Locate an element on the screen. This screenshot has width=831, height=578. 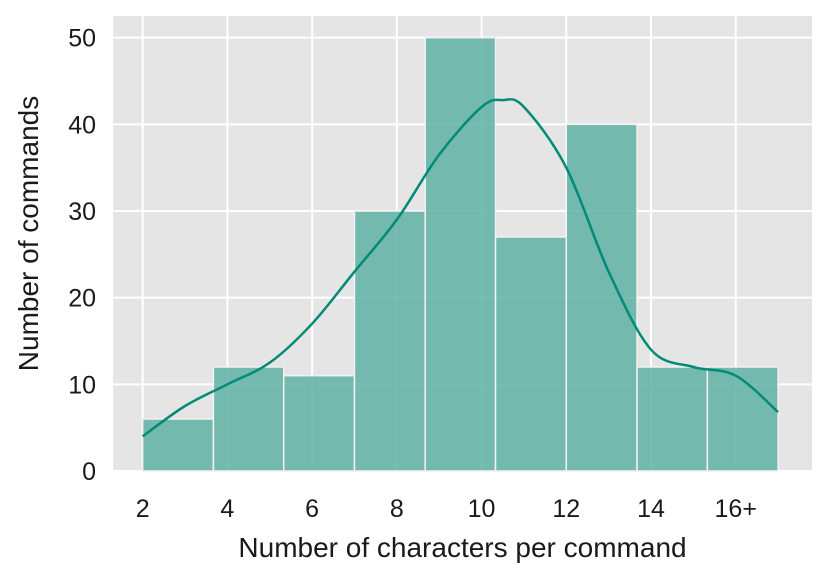
x-tick-labels: 2 4 6 8 10 12 14 16+ is located at coordinates (446, 509).